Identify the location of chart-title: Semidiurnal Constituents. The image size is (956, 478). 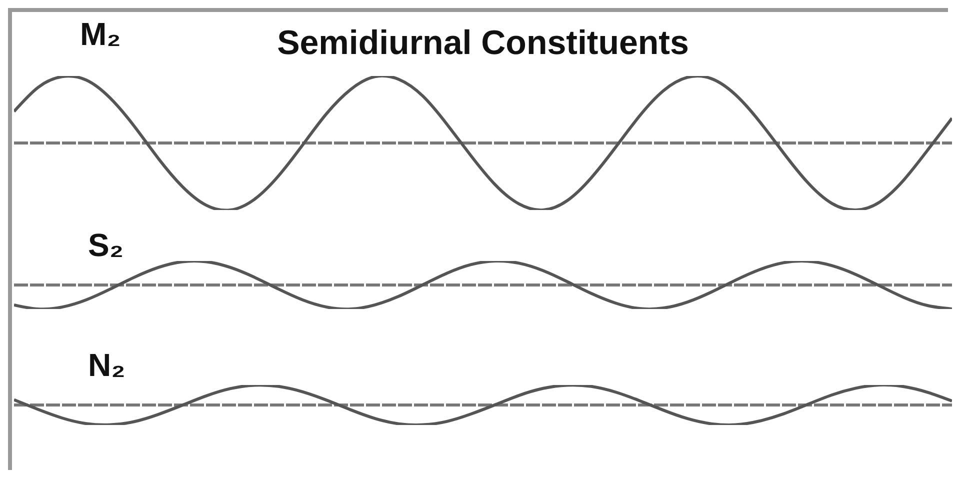
(483, 43).